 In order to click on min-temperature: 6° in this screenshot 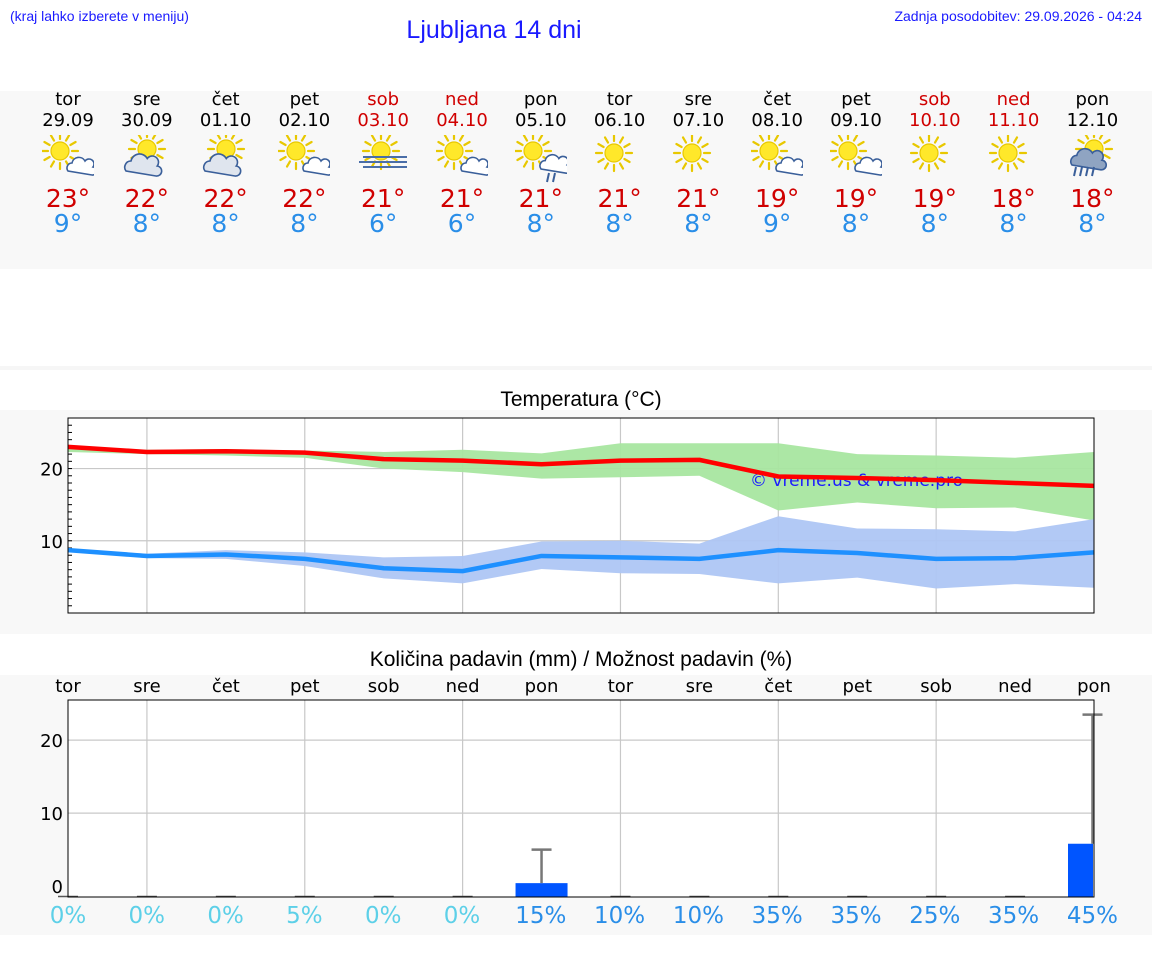, I will do `click(462, 223)`.